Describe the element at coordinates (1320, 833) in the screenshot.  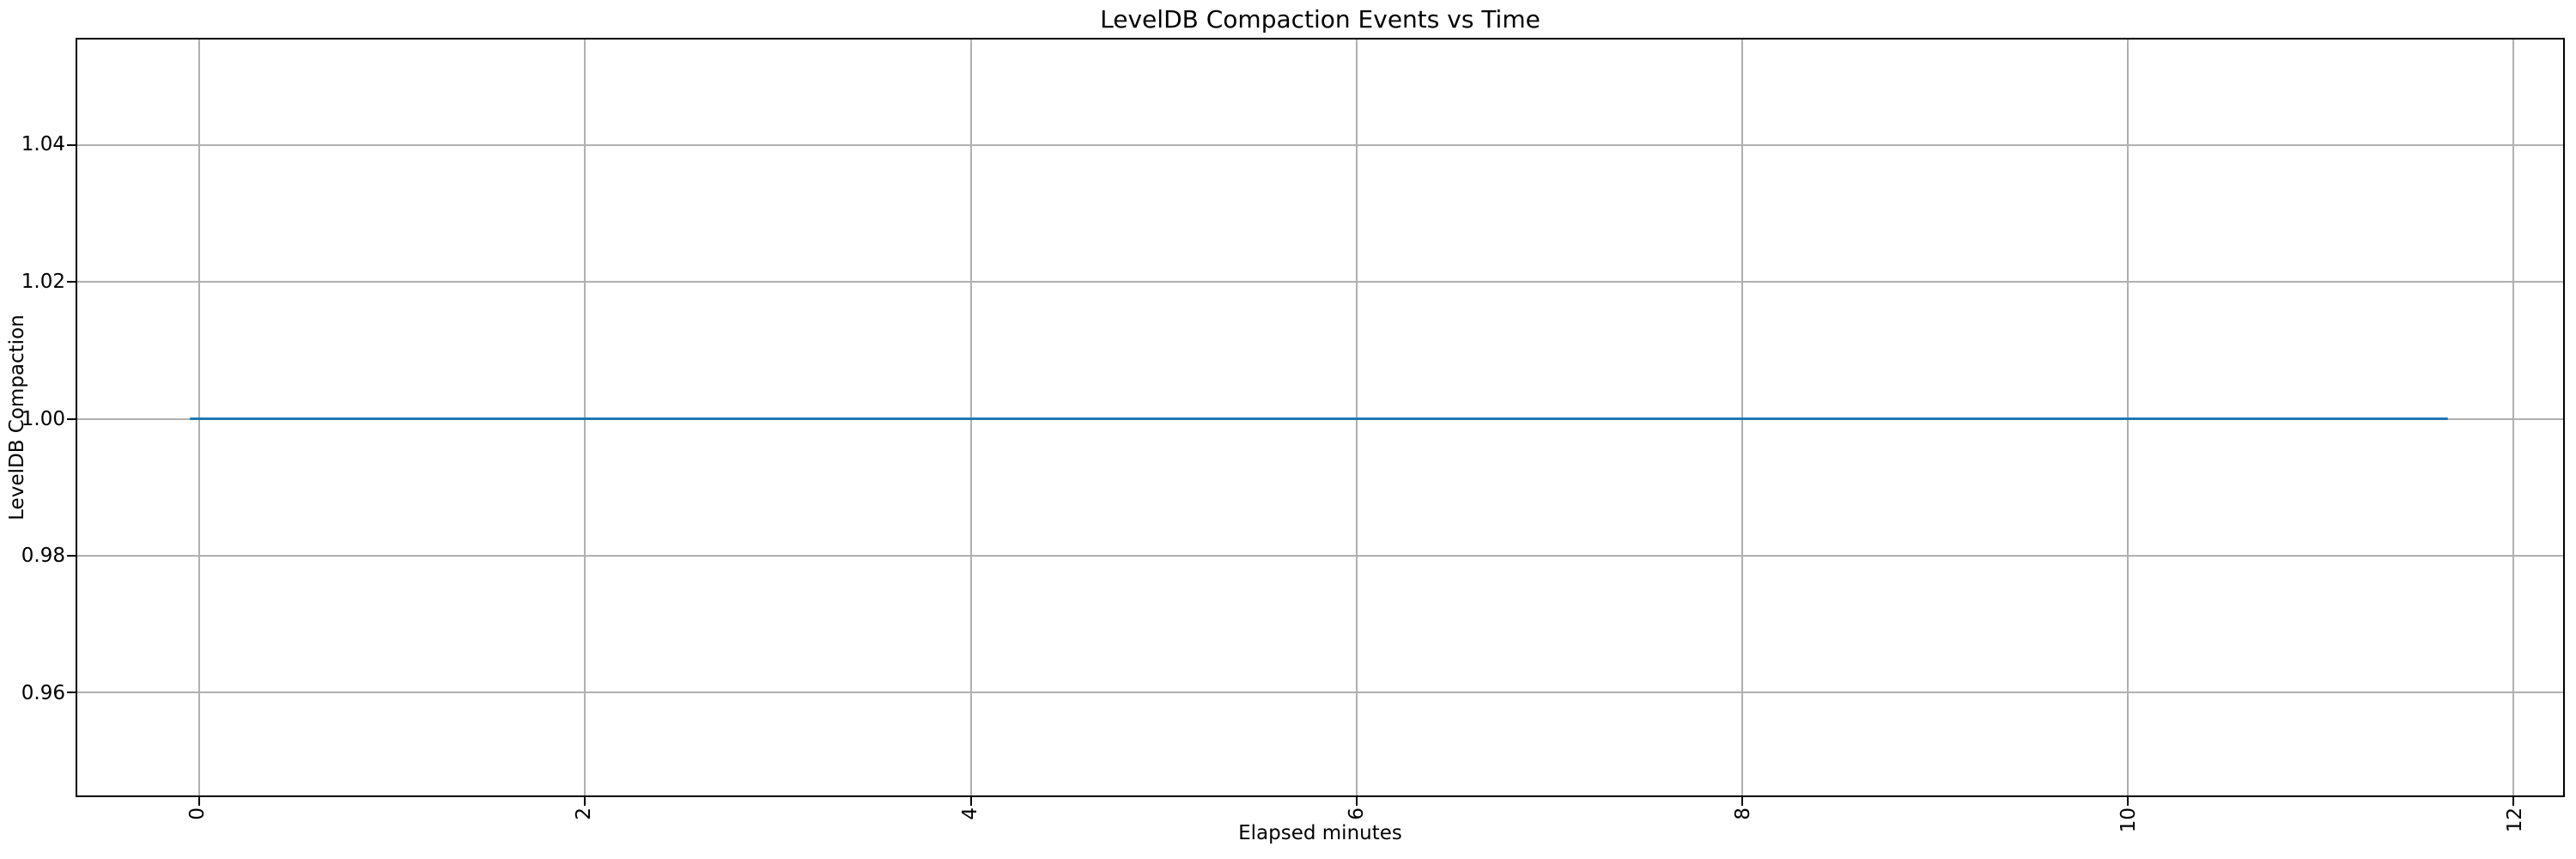
I see `x-axis-title: Elapsed minutes` at that location.